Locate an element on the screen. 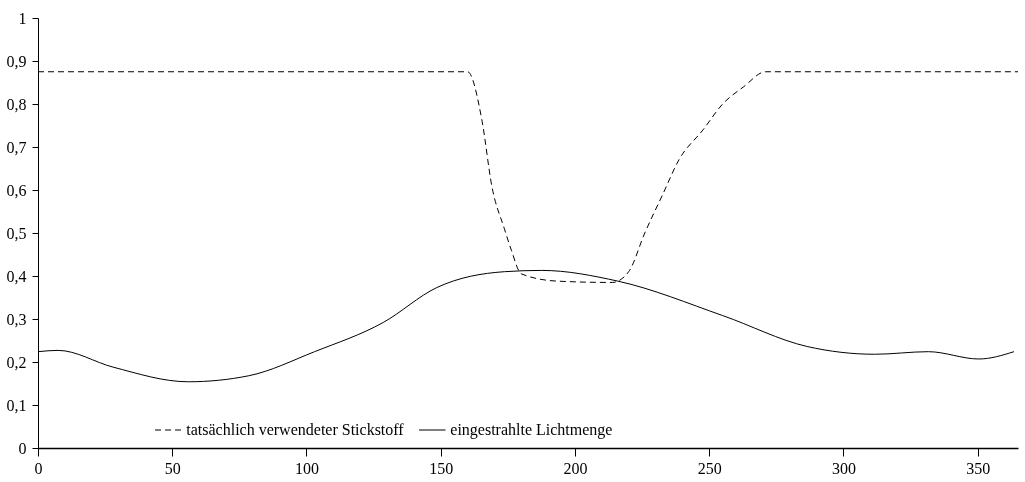  y-tick-label: 0,1 is located at coordinates (16, 405).